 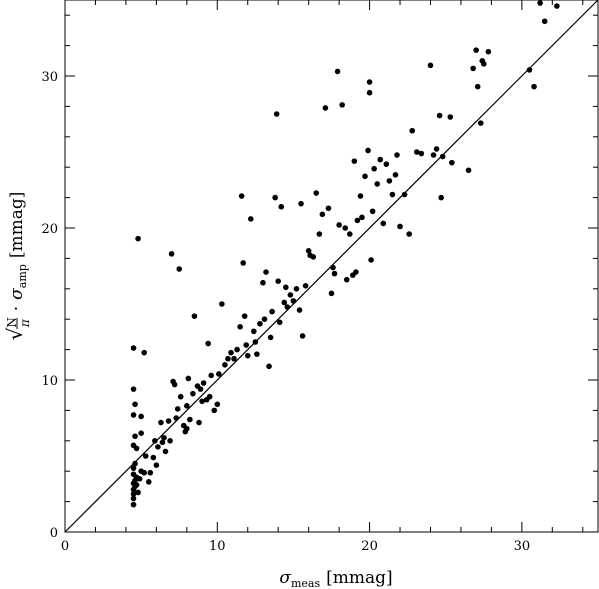 I want to click on x-axis-unit: [mmag], so click(x=359, y=578).